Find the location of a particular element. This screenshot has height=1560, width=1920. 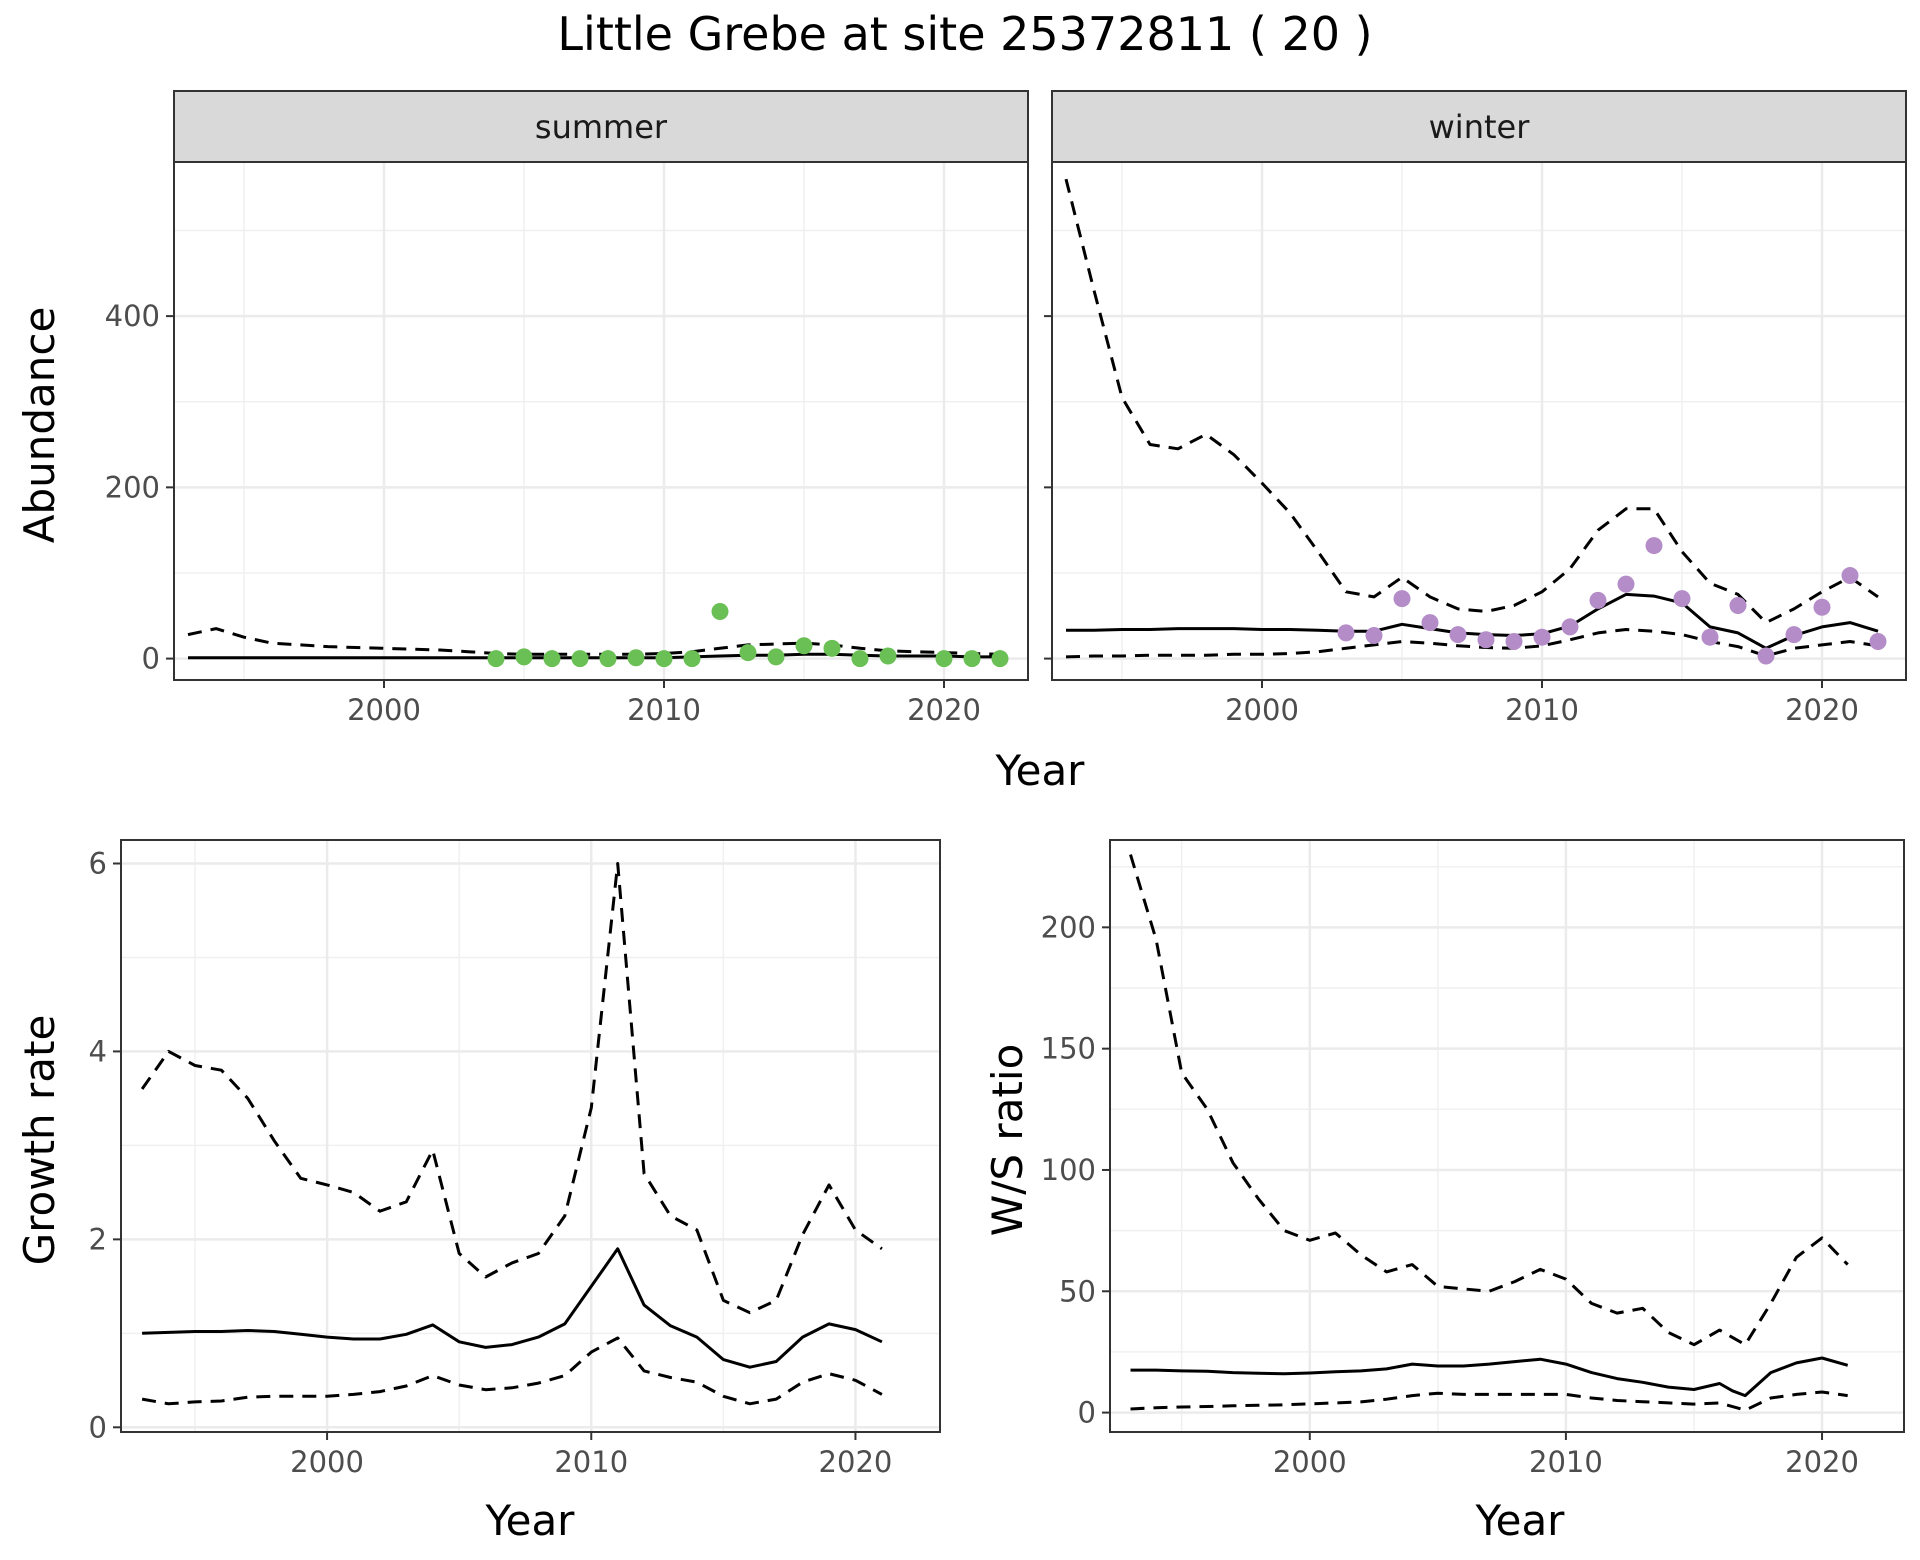

strip-summer is located at coordinates (601, 126).